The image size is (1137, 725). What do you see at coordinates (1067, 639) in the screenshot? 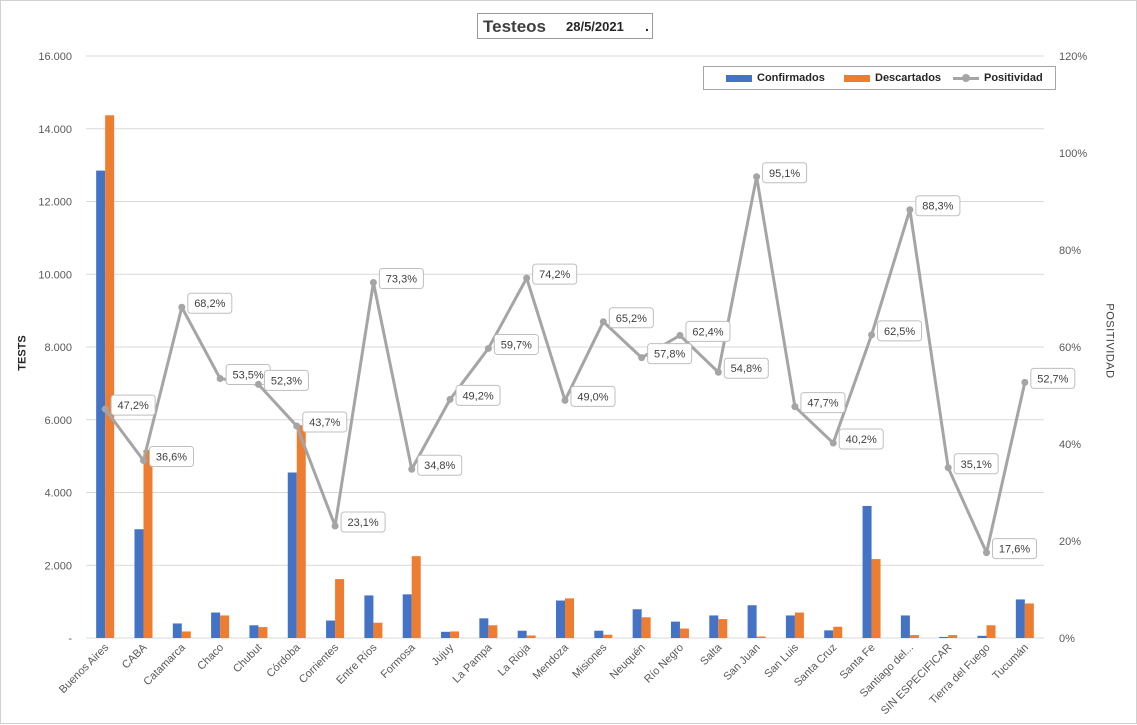
I see `y-tick-label-right: 0%` at bounding box center [1067, 639].